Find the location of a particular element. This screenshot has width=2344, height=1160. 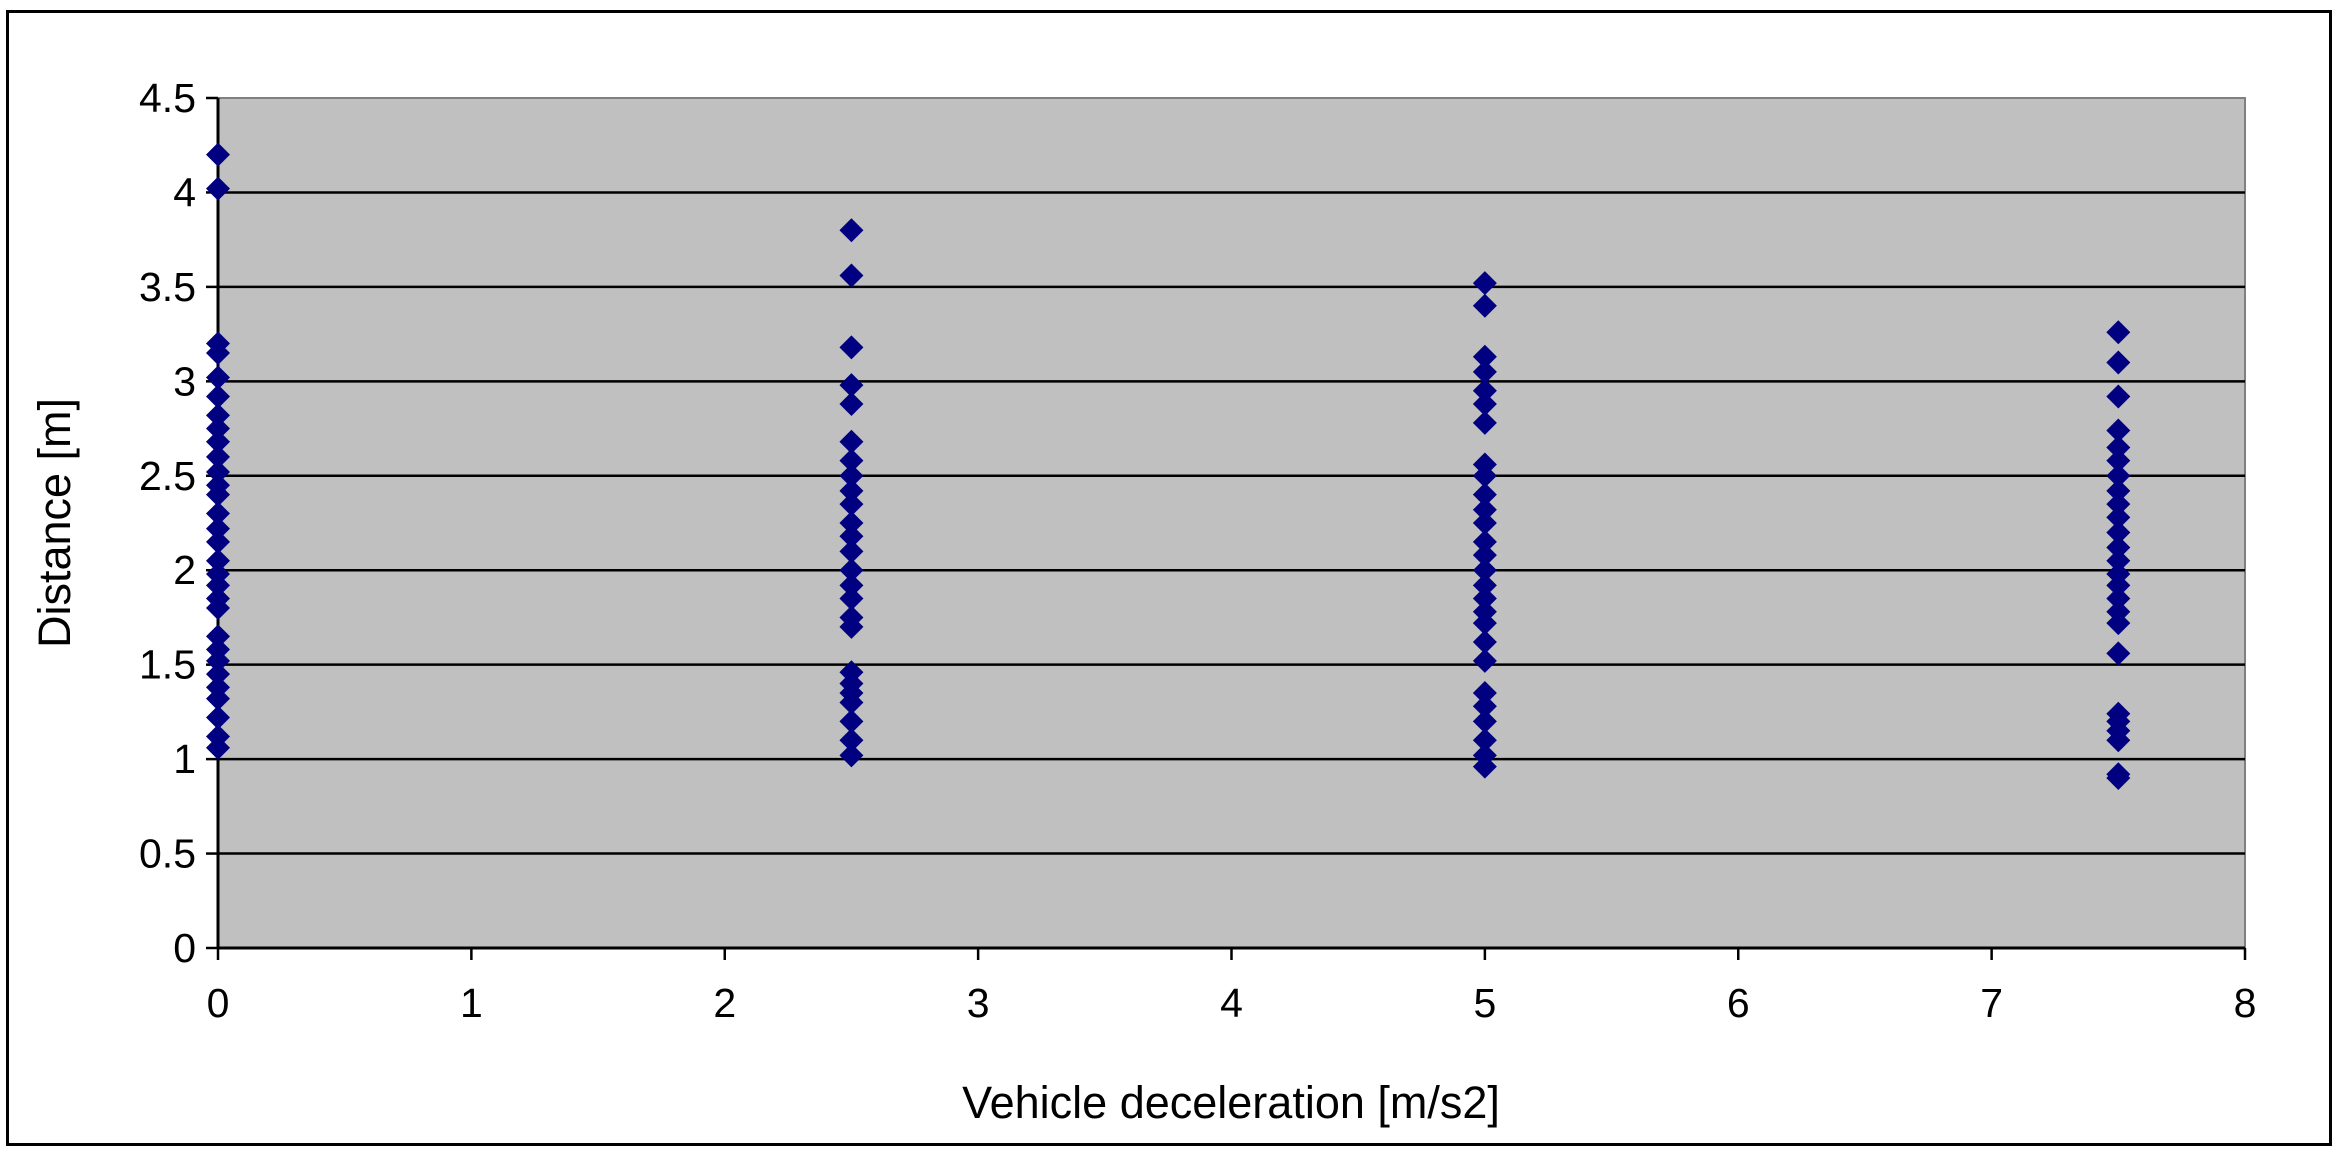

x-tick-label: 3 is located at coordinates (978, 1003).